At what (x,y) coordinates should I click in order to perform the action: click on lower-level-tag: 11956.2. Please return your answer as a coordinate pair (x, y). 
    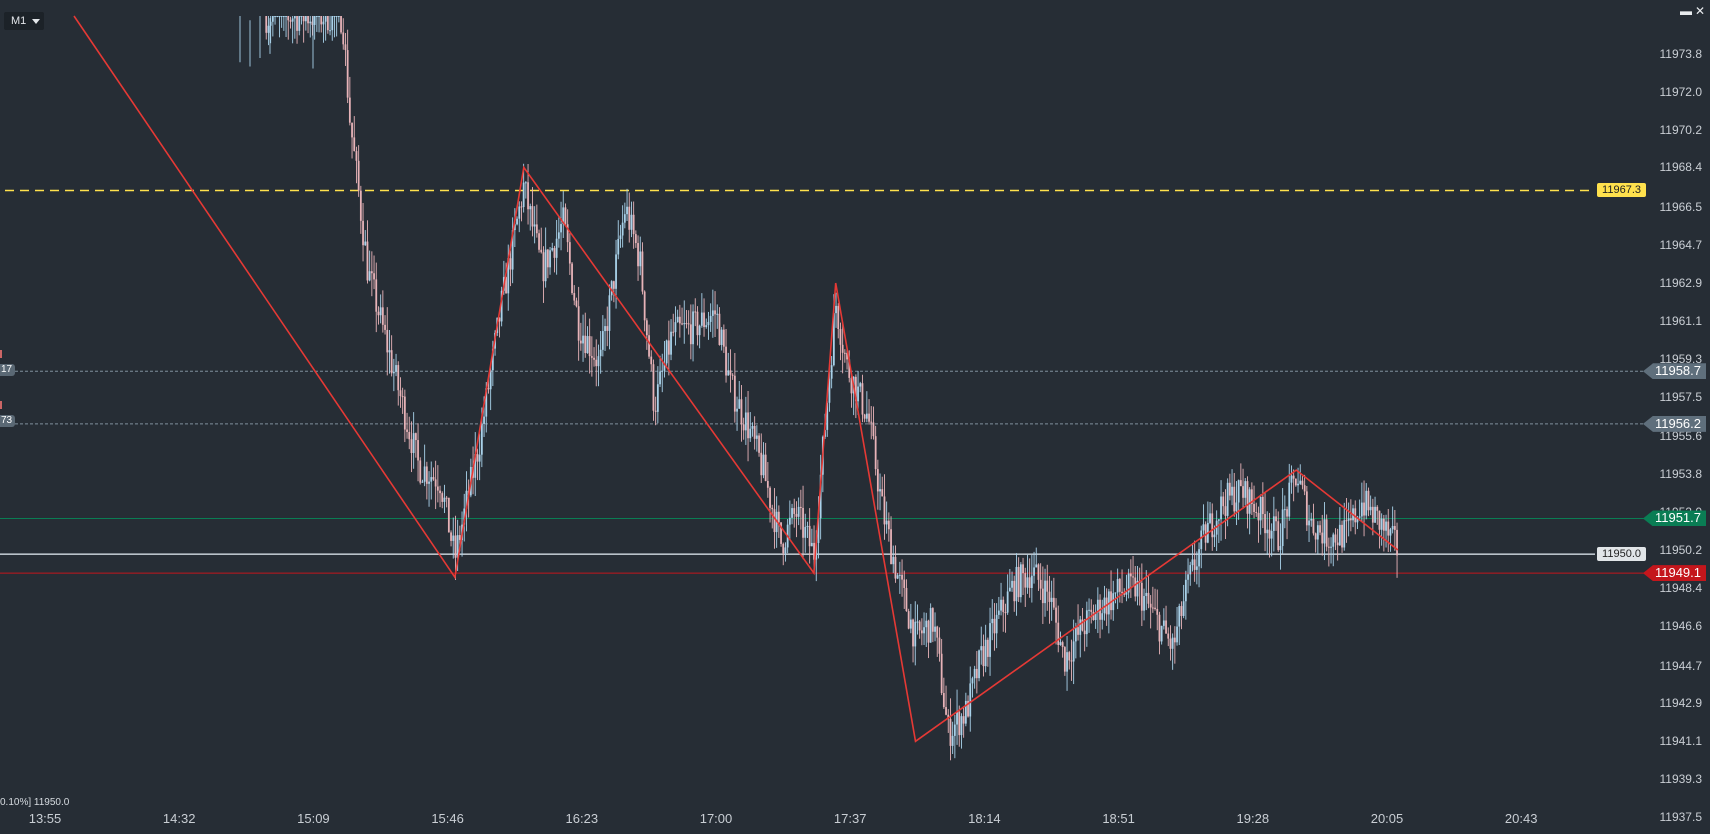
    Looking at the image, I should click on (1674, 423).